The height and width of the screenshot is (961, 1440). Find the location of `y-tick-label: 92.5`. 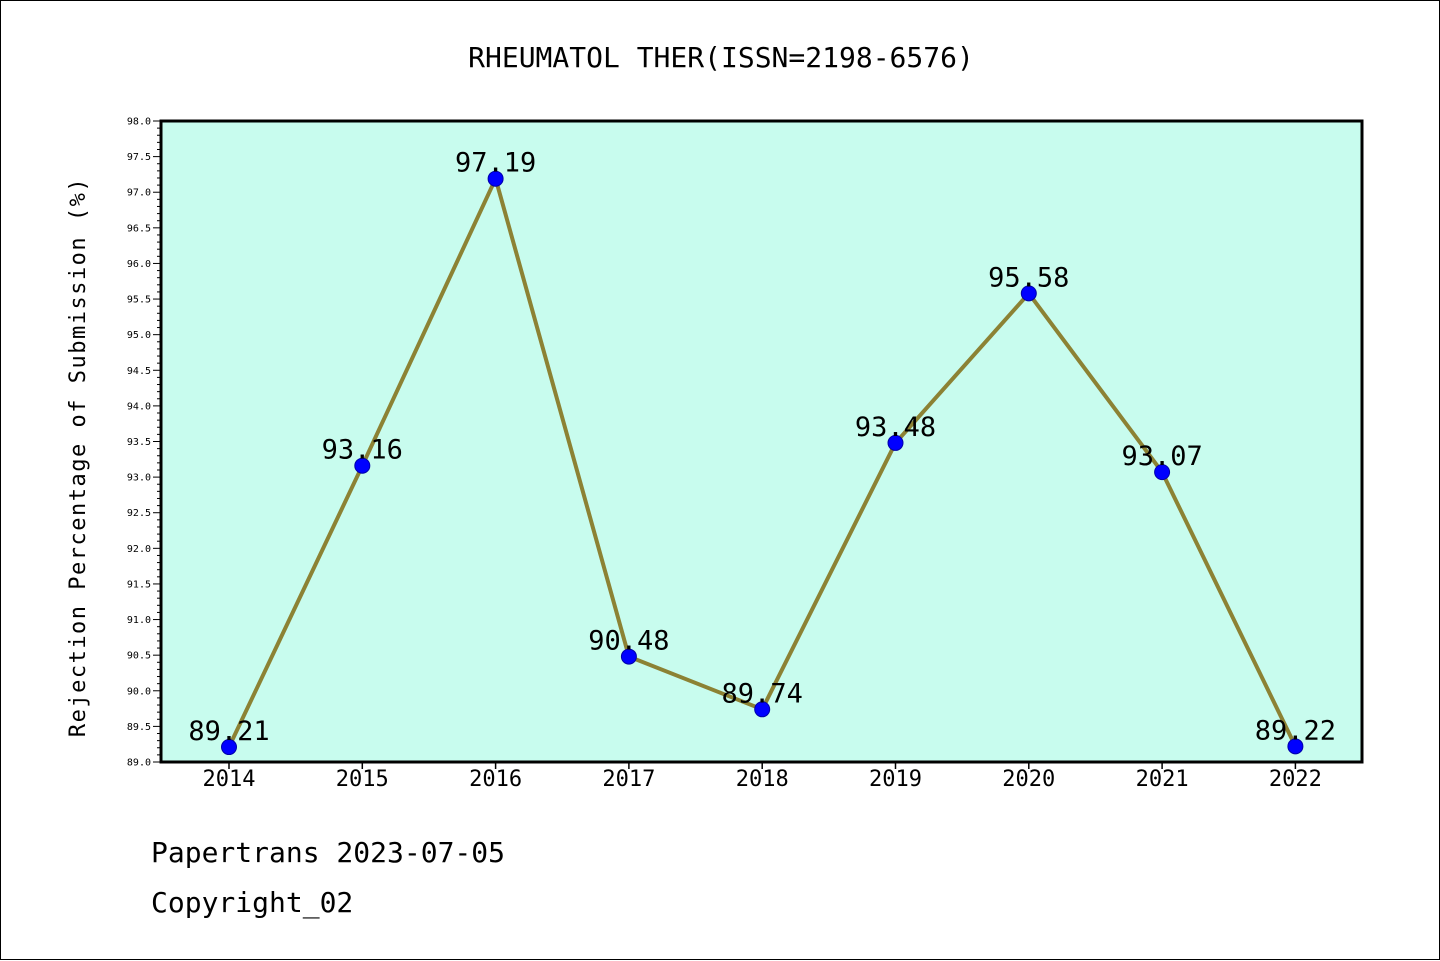

y-tick-label: 92.5 is located at coordinates (139, 513).